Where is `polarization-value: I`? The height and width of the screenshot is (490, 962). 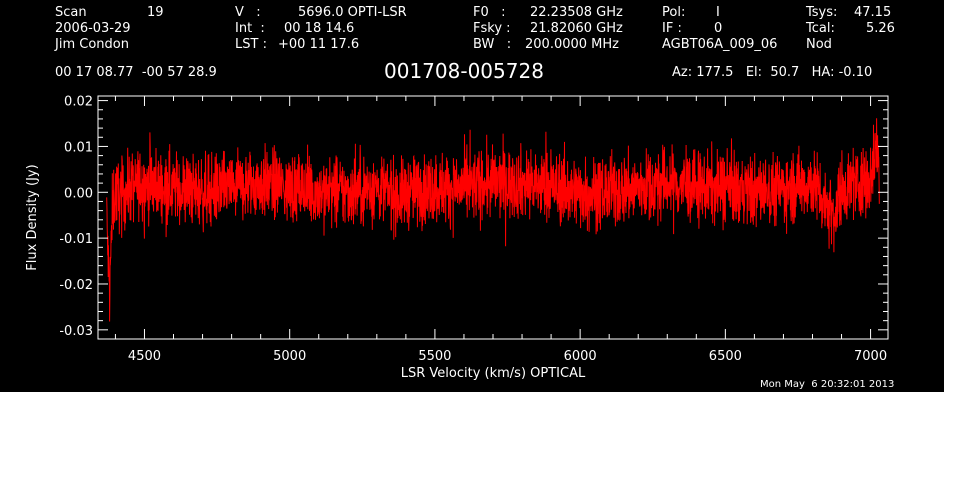 polarization-value: I is located at coordinates (718, 12).